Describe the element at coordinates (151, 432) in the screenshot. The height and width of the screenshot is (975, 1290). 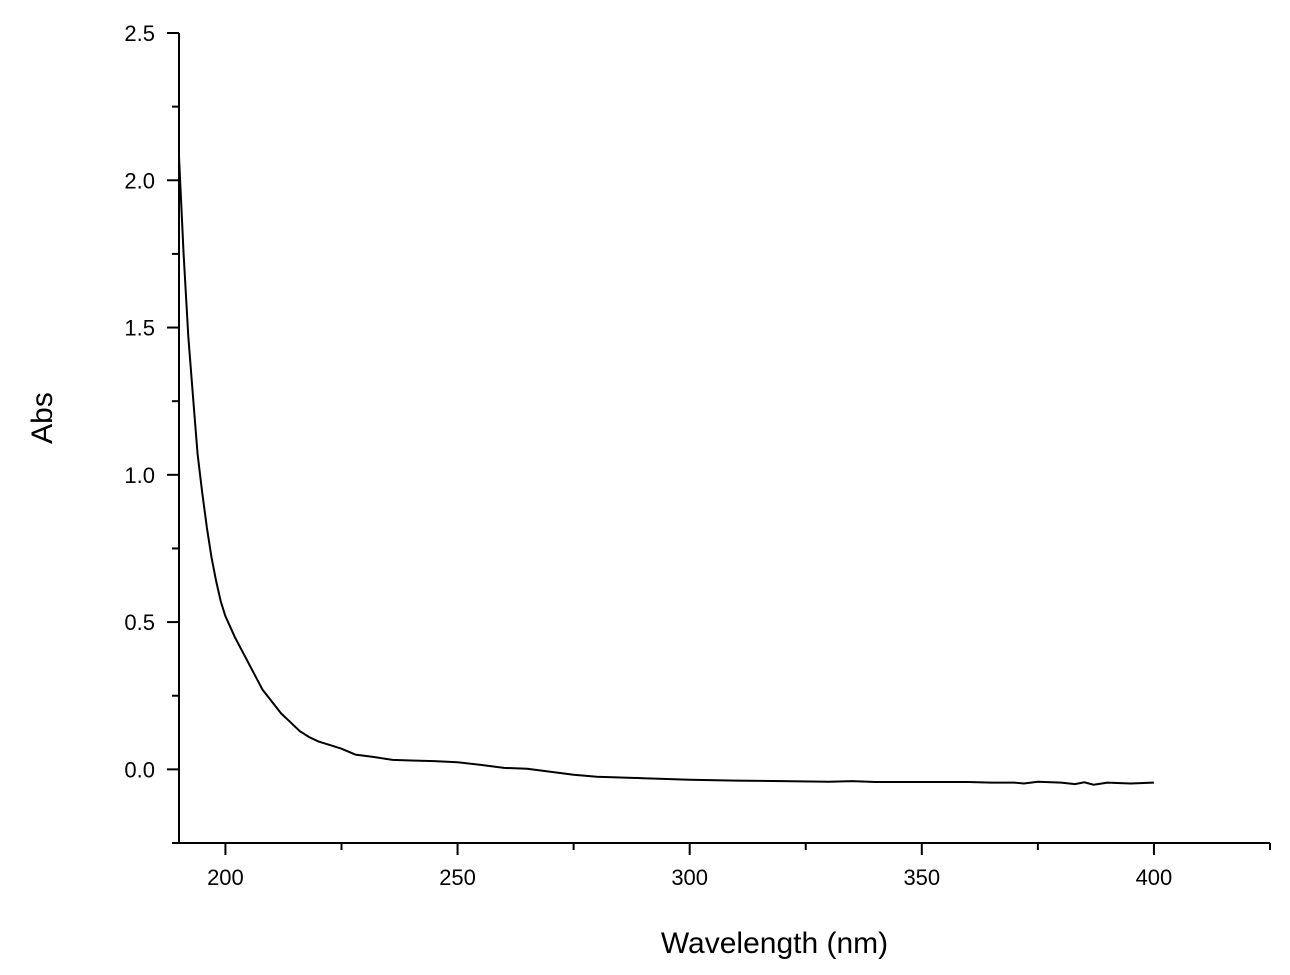
I see `y-ticks: 0.0 0.5 1.0 1.5 2.0 2.5` at that location.